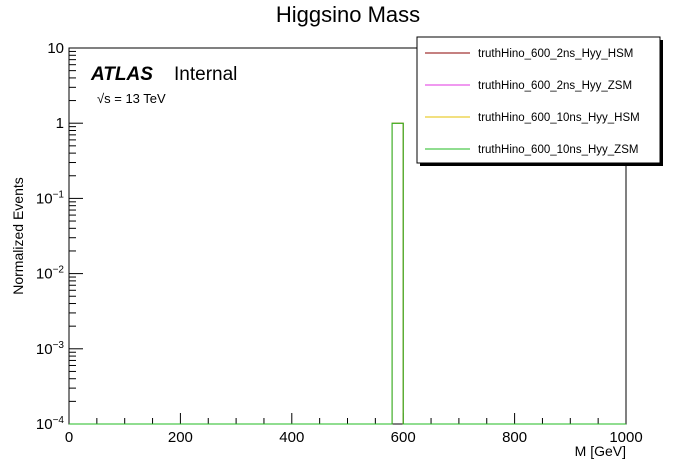 This screenshot has height=472, width=696. I want to click on x-tick-label: 600, so click(403, 437).